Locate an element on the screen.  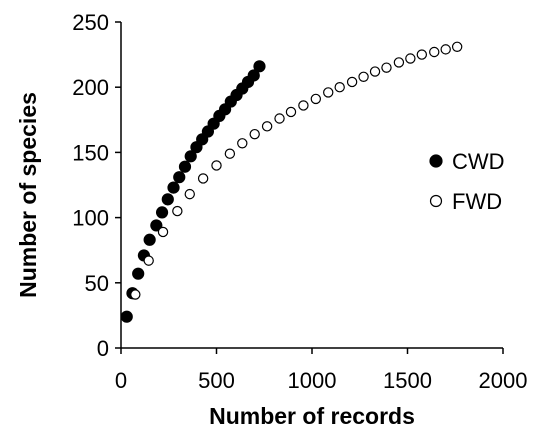
legend-marker-cwd is located at coordinates (436, 161).